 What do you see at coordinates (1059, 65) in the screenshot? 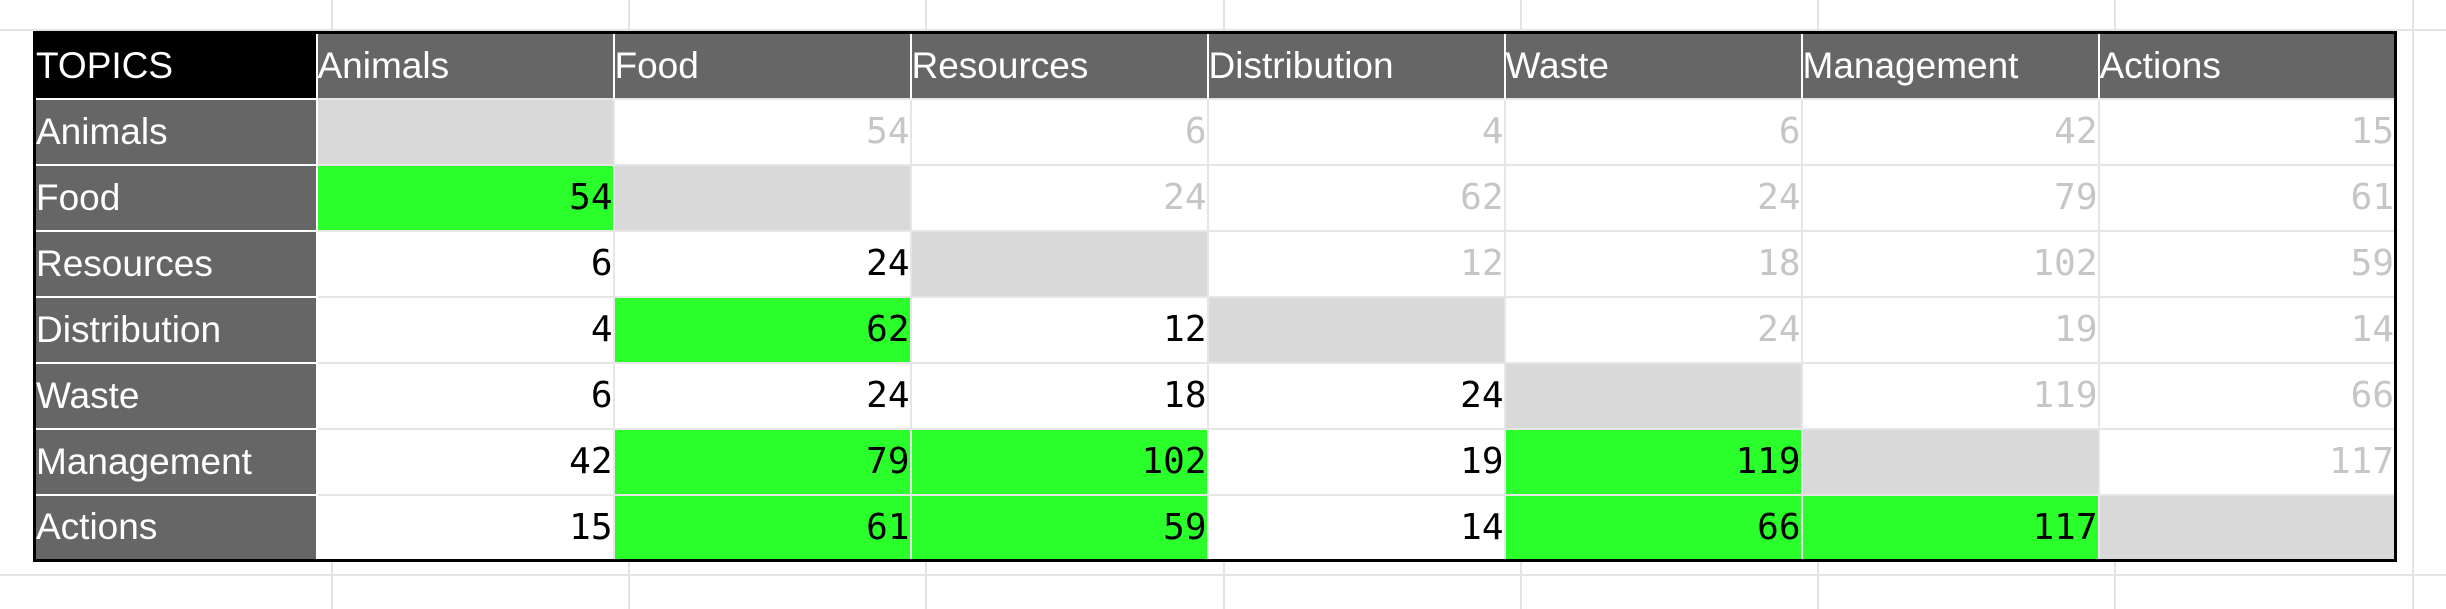
I see `column-header-resources: Resources` at bounding box center [1059, 65].